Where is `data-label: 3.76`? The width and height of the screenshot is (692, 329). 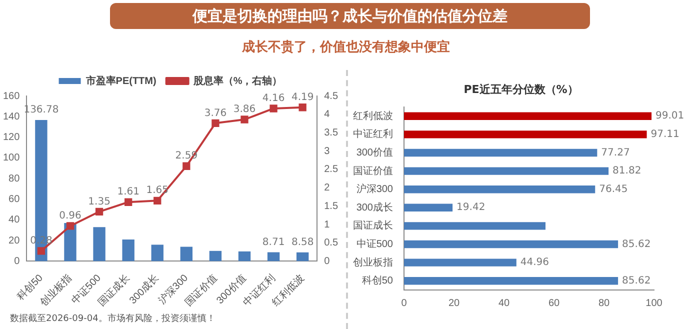
data-label: 3.76 is located at coordinates (215, 113).